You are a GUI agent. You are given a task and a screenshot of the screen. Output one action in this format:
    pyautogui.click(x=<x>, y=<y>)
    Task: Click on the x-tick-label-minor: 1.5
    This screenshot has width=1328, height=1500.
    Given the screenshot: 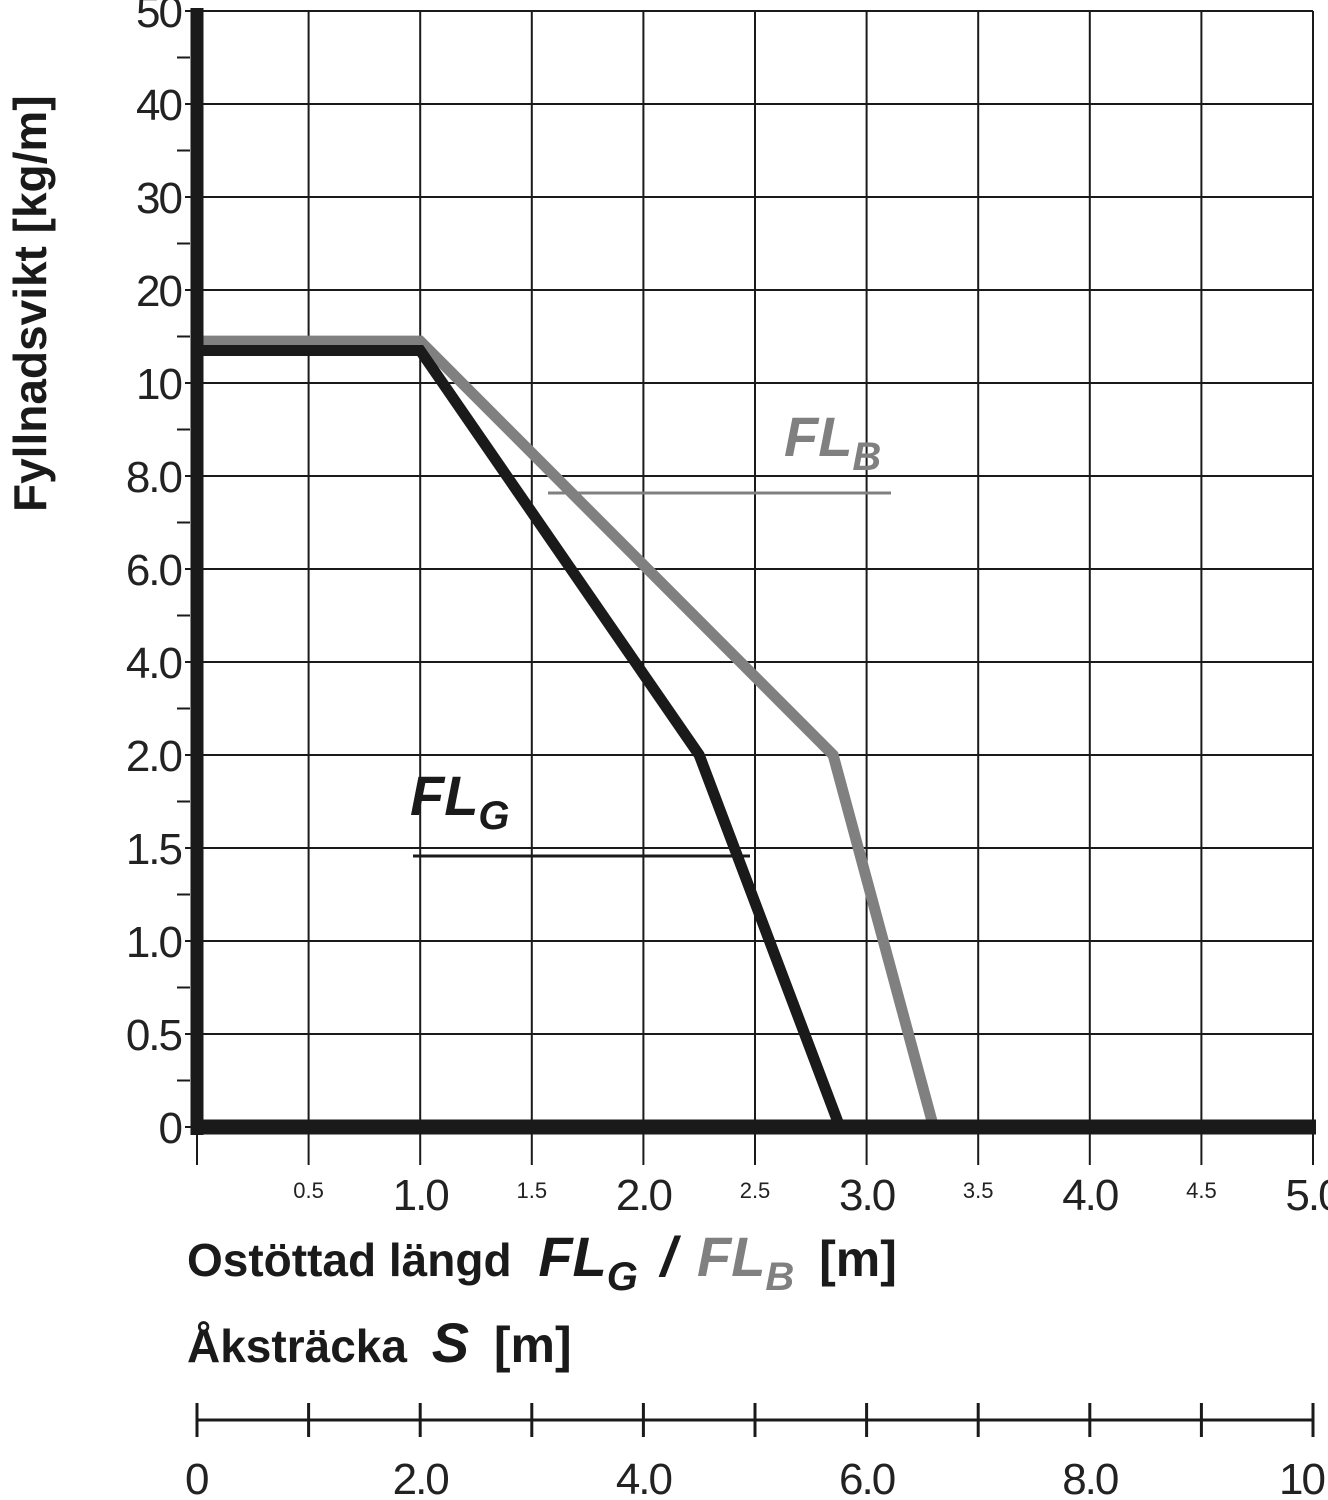 What is the action you would take?
    pyautogui.click(x=532, y=1190)
    